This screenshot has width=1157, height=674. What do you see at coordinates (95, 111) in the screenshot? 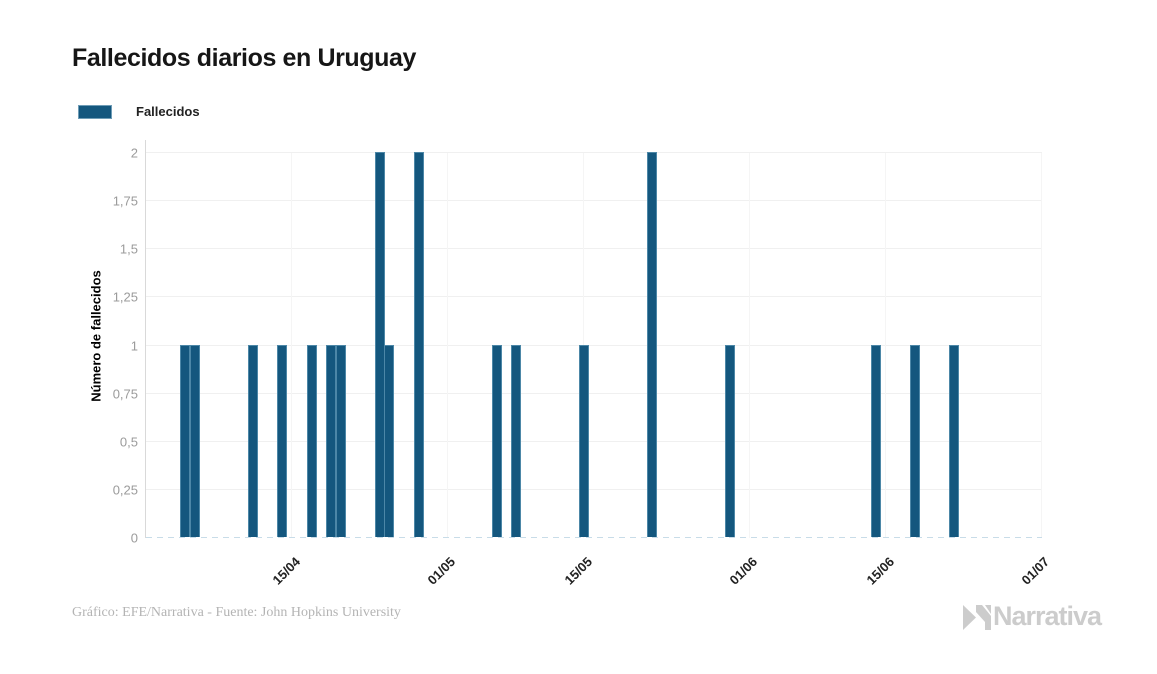
I see `legend-swatch-icon` at bounding box center [95, 111].